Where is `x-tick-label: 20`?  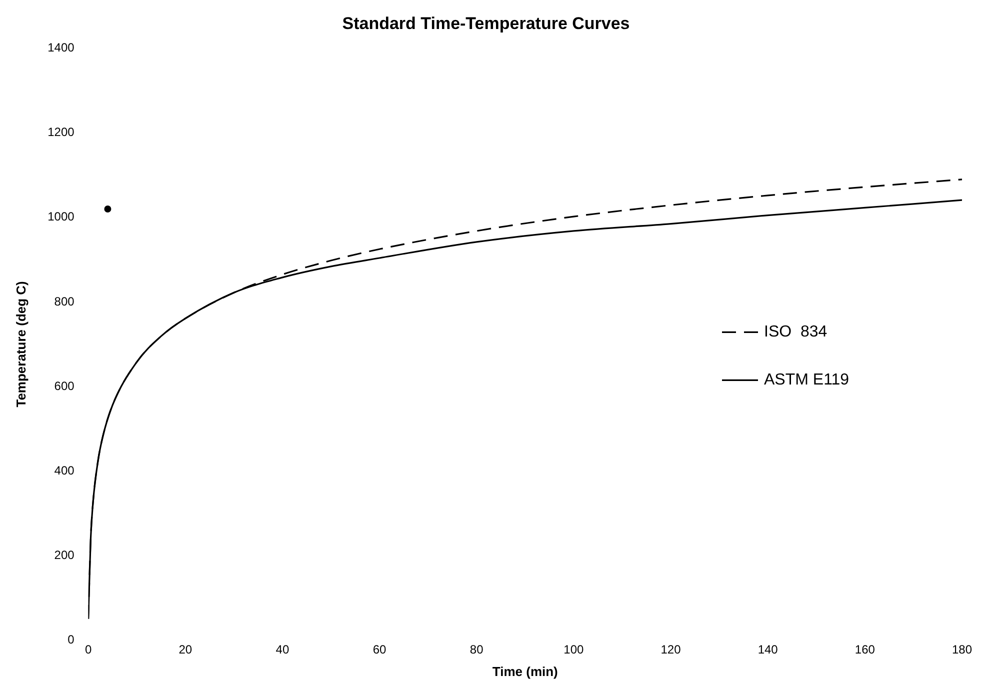
x-tick-label: 20 is located at coordinates (185, 649).